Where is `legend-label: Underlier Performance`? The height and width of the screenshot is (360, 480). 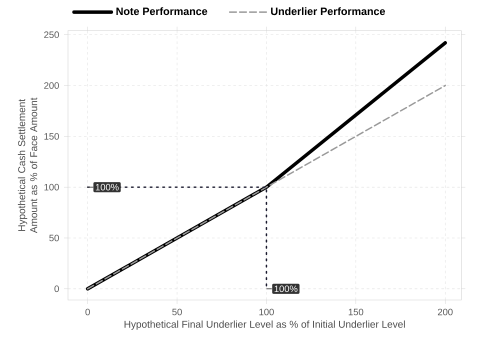 legend-label: Underlier Performance is located at coordinates (328, 11).